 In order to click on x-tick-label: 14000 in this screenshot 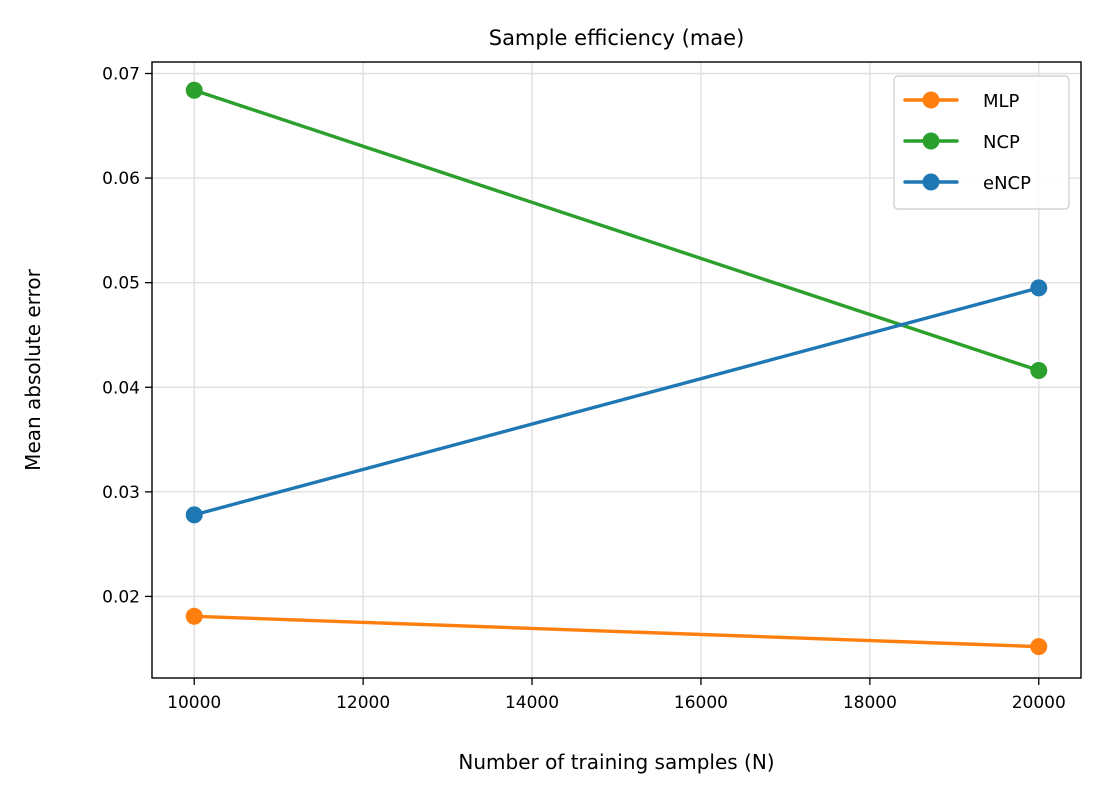, I will do `click(532, 703)`.